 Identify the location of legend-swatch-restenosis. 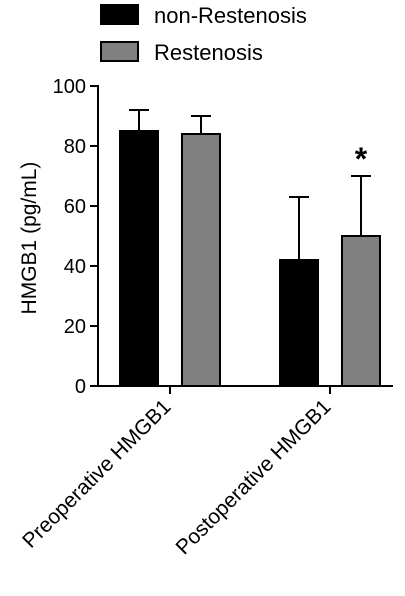
(119, 51).